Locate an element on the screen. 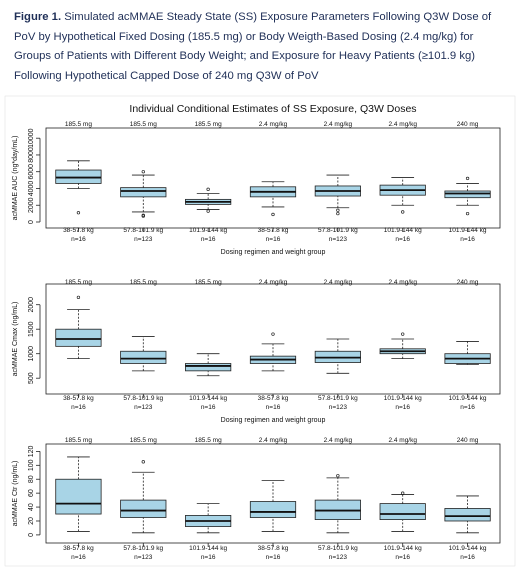  y-tick-label: 10000 is located at coordinates (31, 138).